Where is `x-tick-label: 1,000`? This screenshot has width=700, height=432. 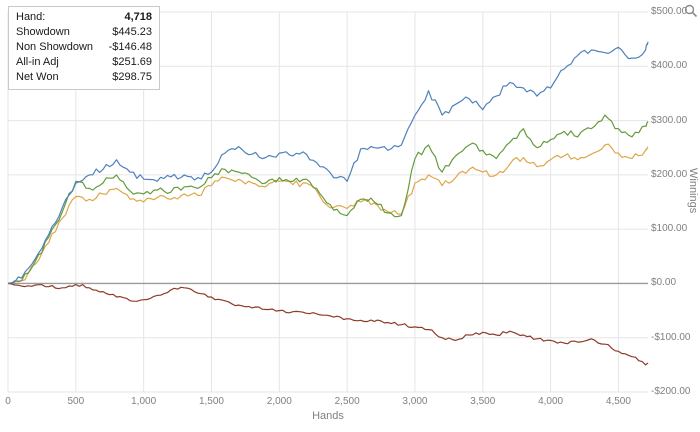 x-tick-label: 1,000 is located at coordinates (144, 401).